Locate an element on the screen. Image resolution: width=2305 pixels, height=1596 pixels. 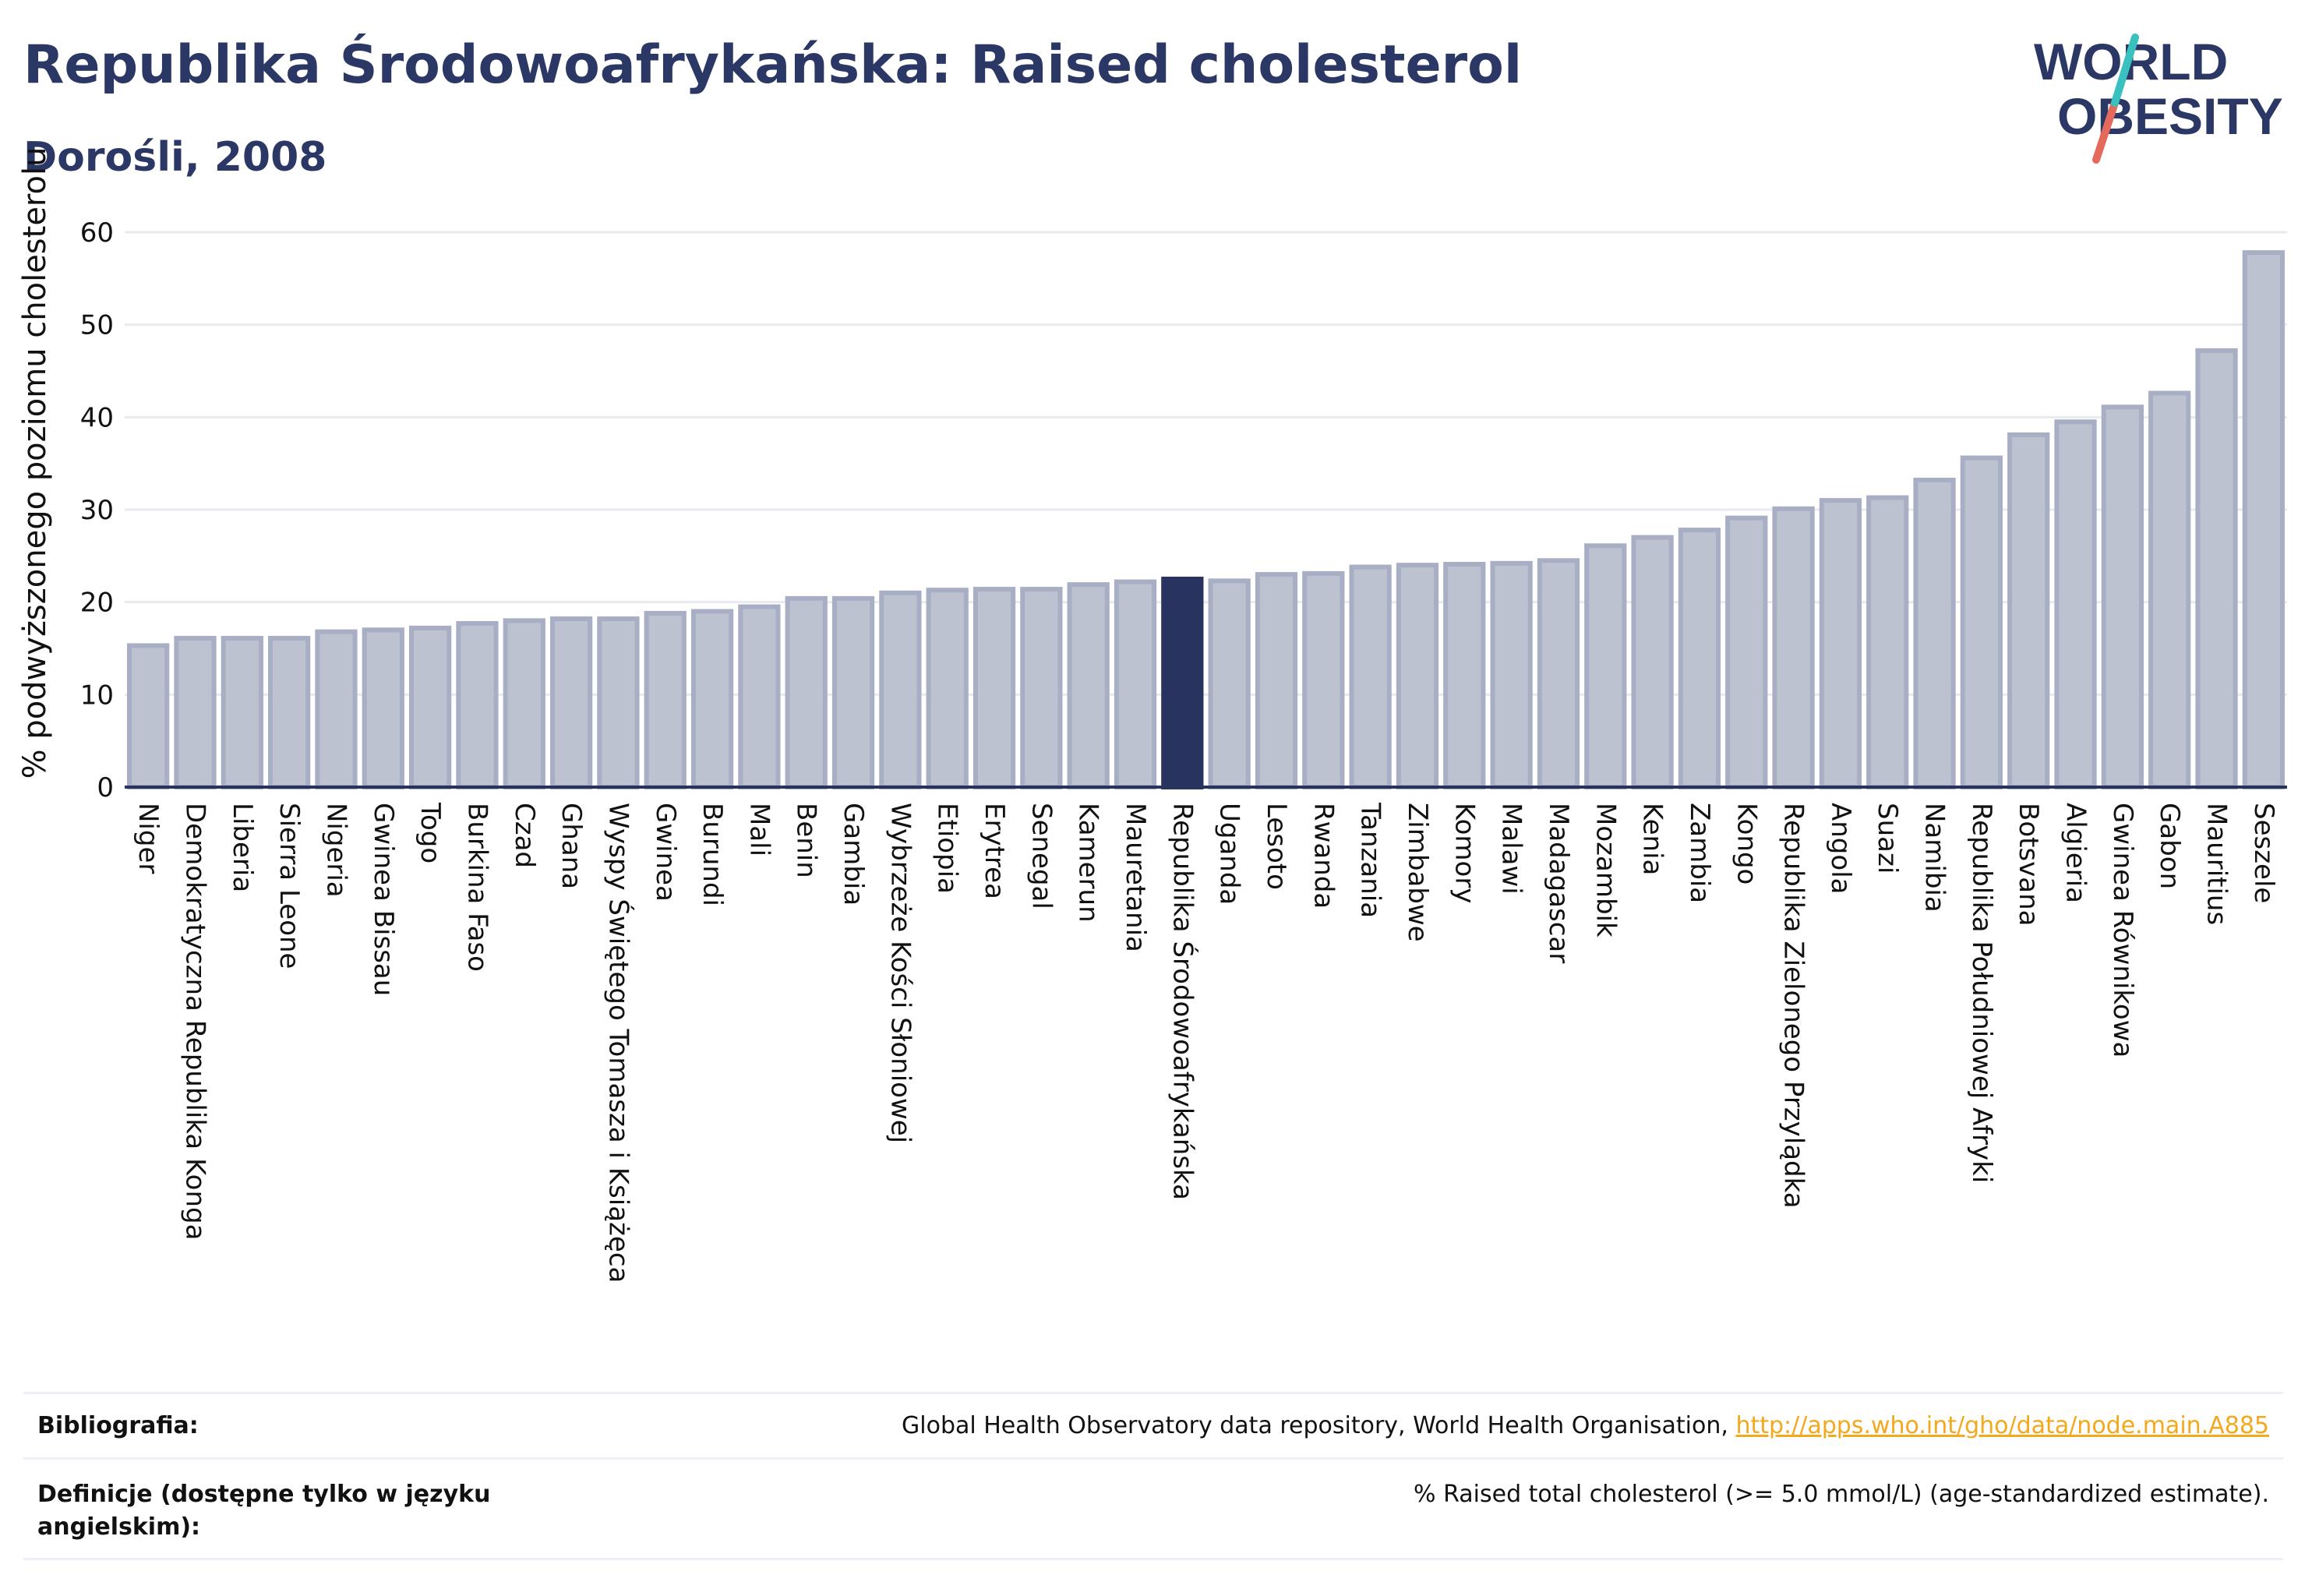
y-tick-label: 50 is located at coordinates (97, 325).